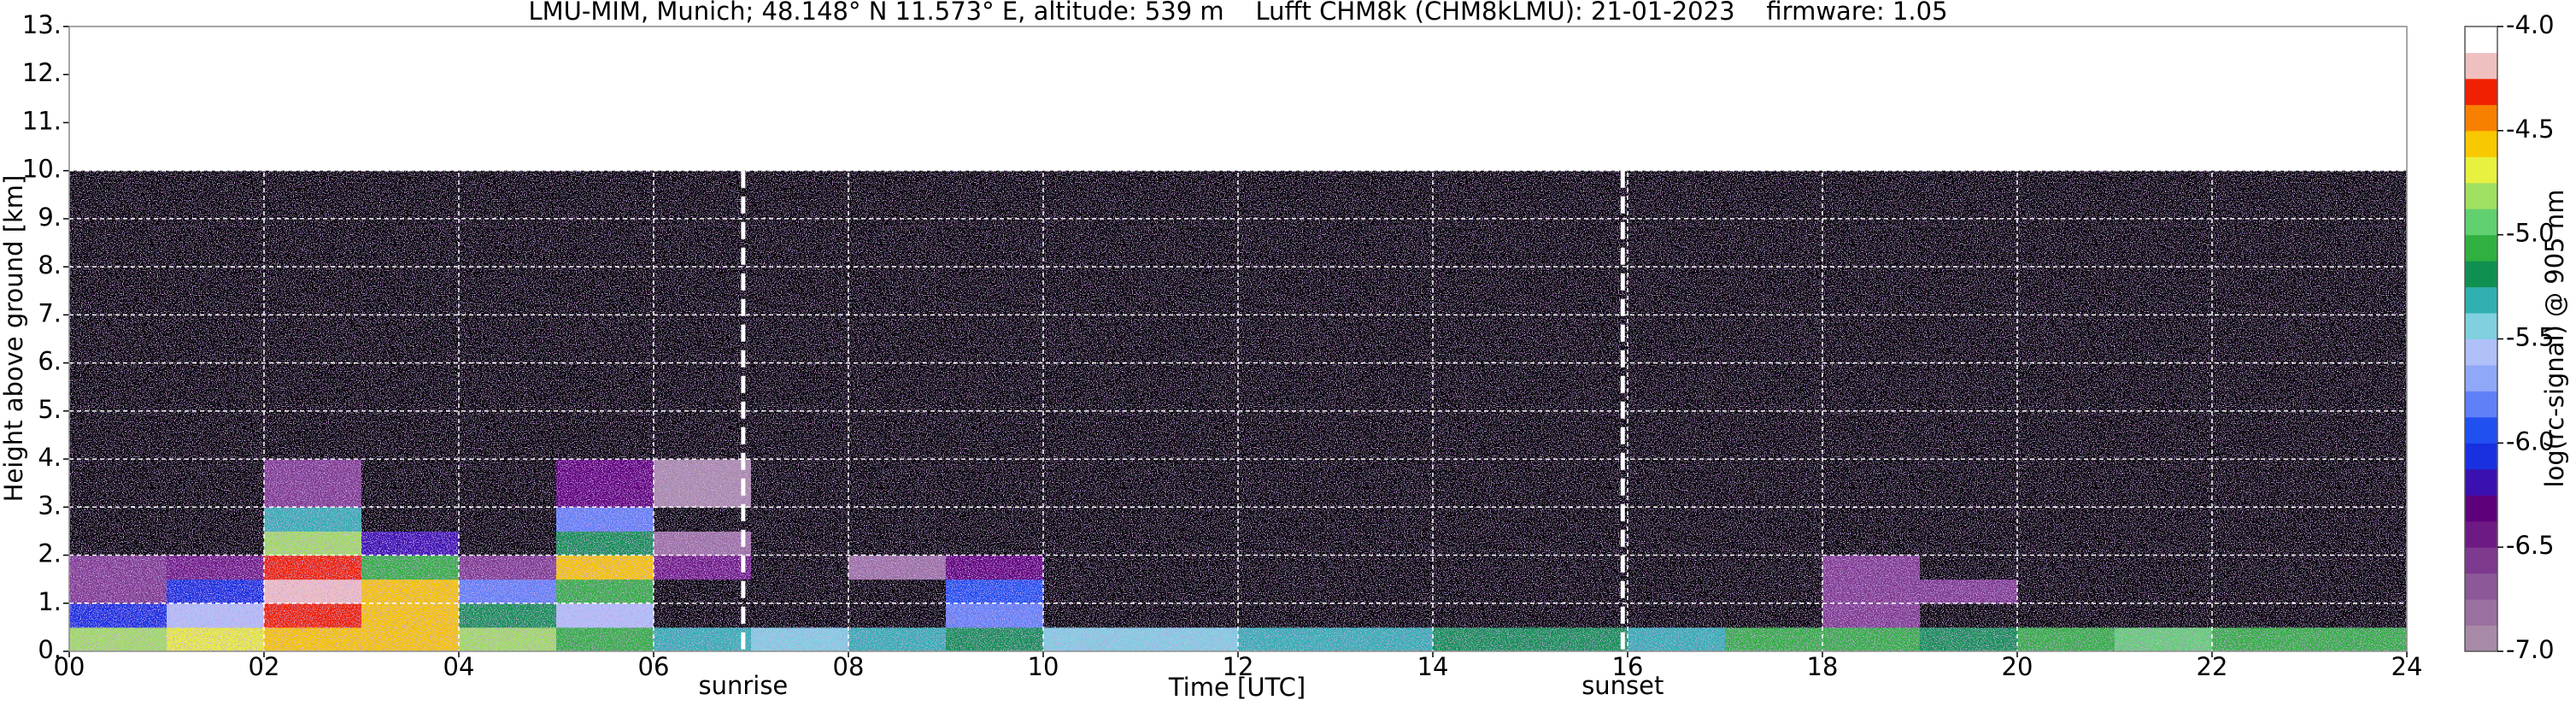 The height and width of the screenshot is (706, 2576). What do you see at coordinates (2530, 649) in the screenshot?
I see `colorbar-tick-label: -7.0` at bounding box center [2530, 649].